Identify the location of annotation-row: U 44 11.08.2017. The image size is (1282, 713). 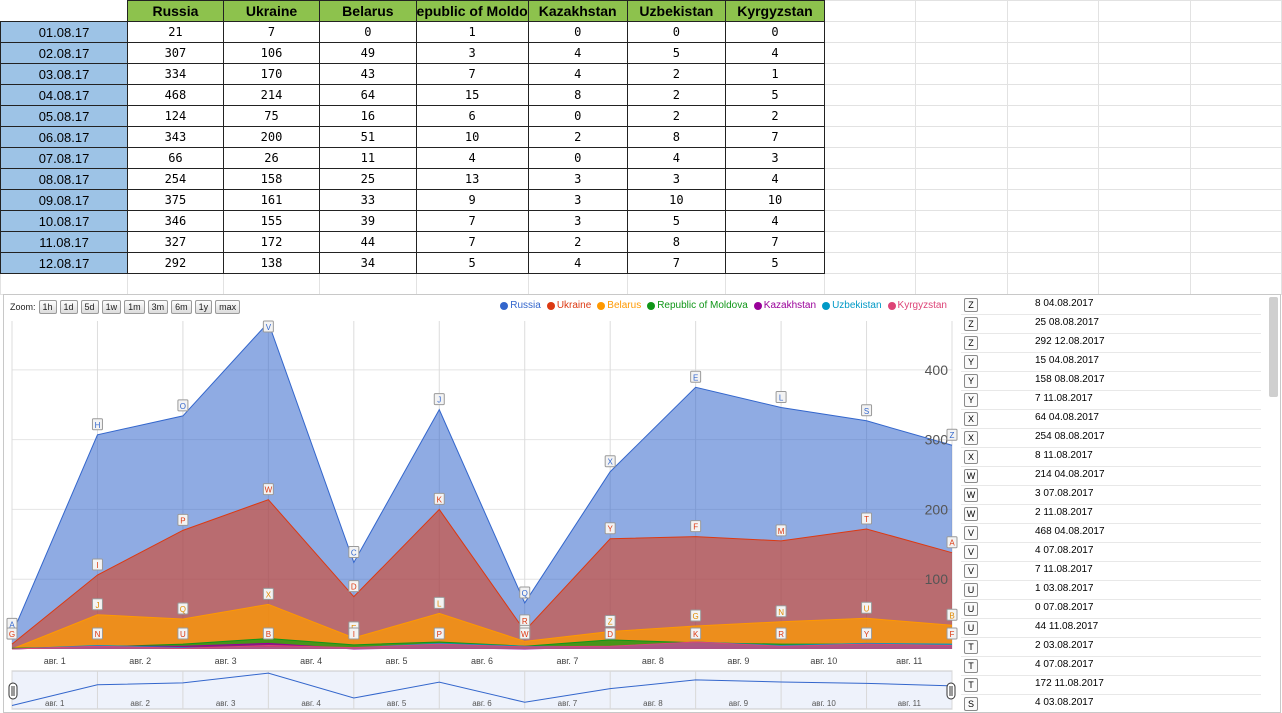
(1111, 628).